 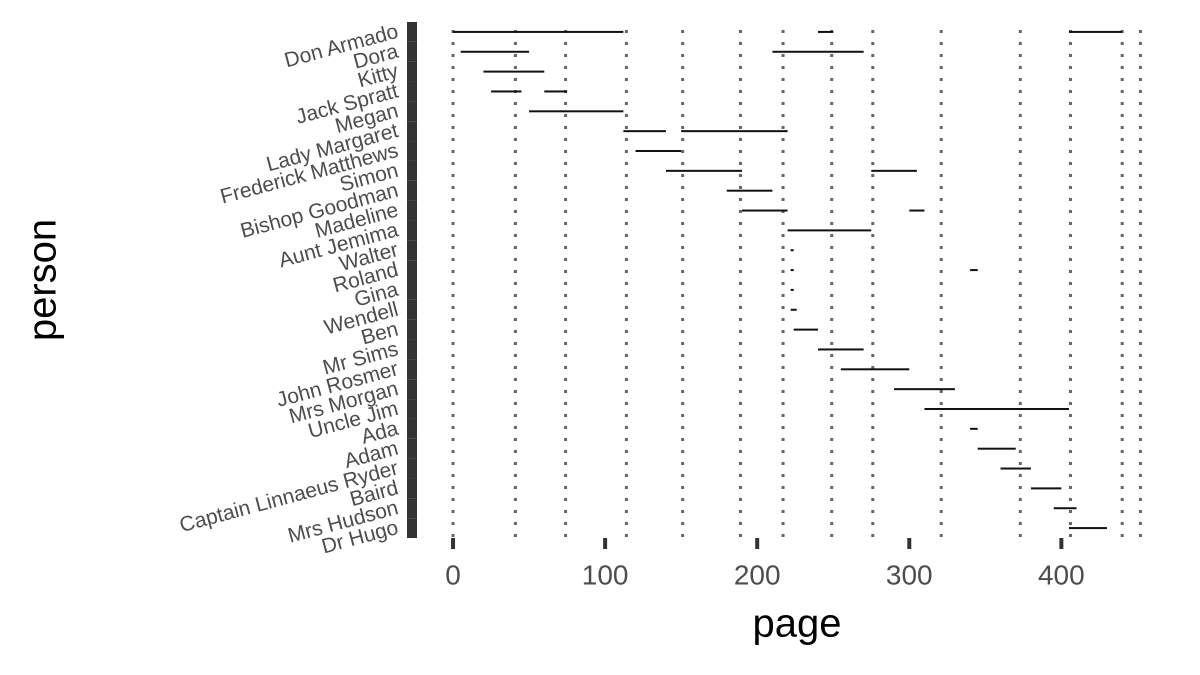 I want to click on x-tick-label: 400, so click(x=1061, y=574).